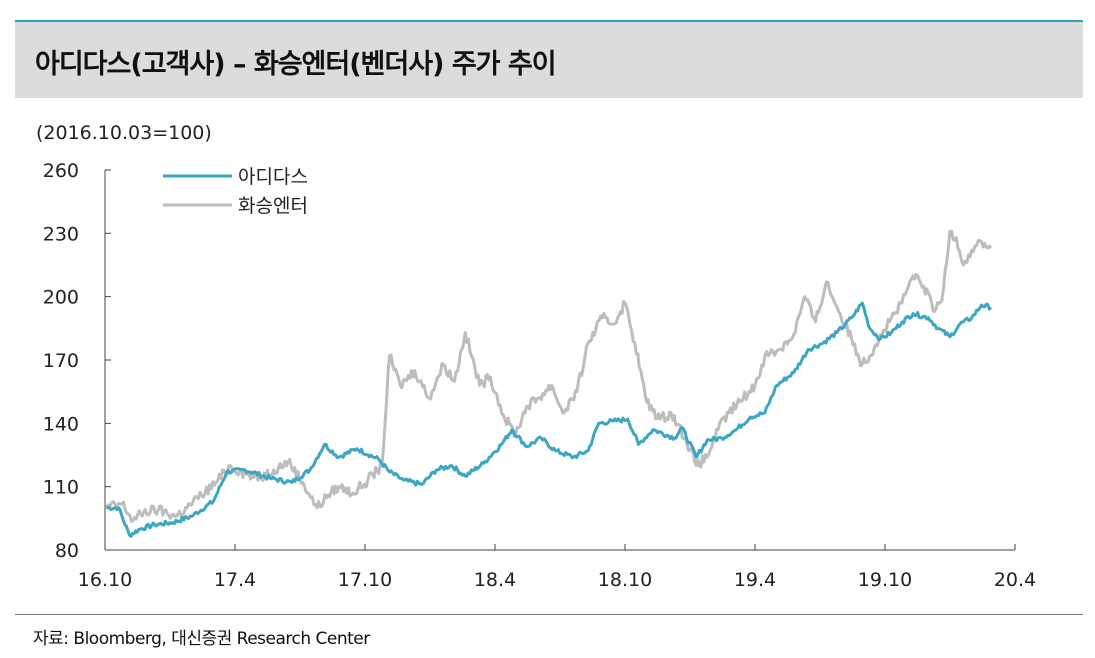 This screenshot has height=658, width=1095. What do you see at coordinates (549, 614) in the screenshot?
I see `bottom-rule` at bounding box center [549, 614].